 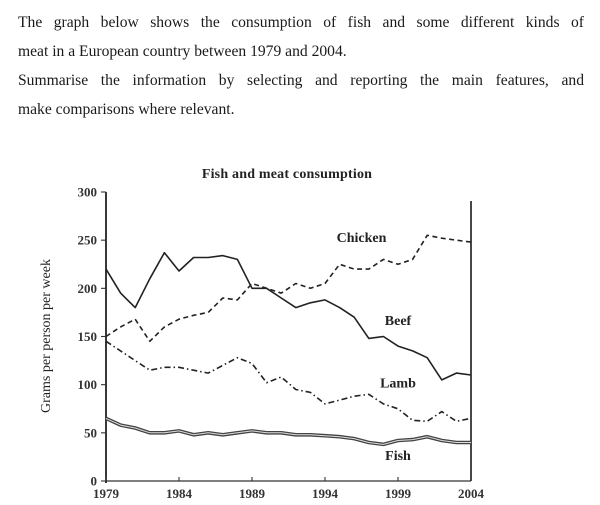 What do you see at coordinates (325, 493) in the screenshot?
I see `x-tick-label: 1994` at bounding box center [325, 493].